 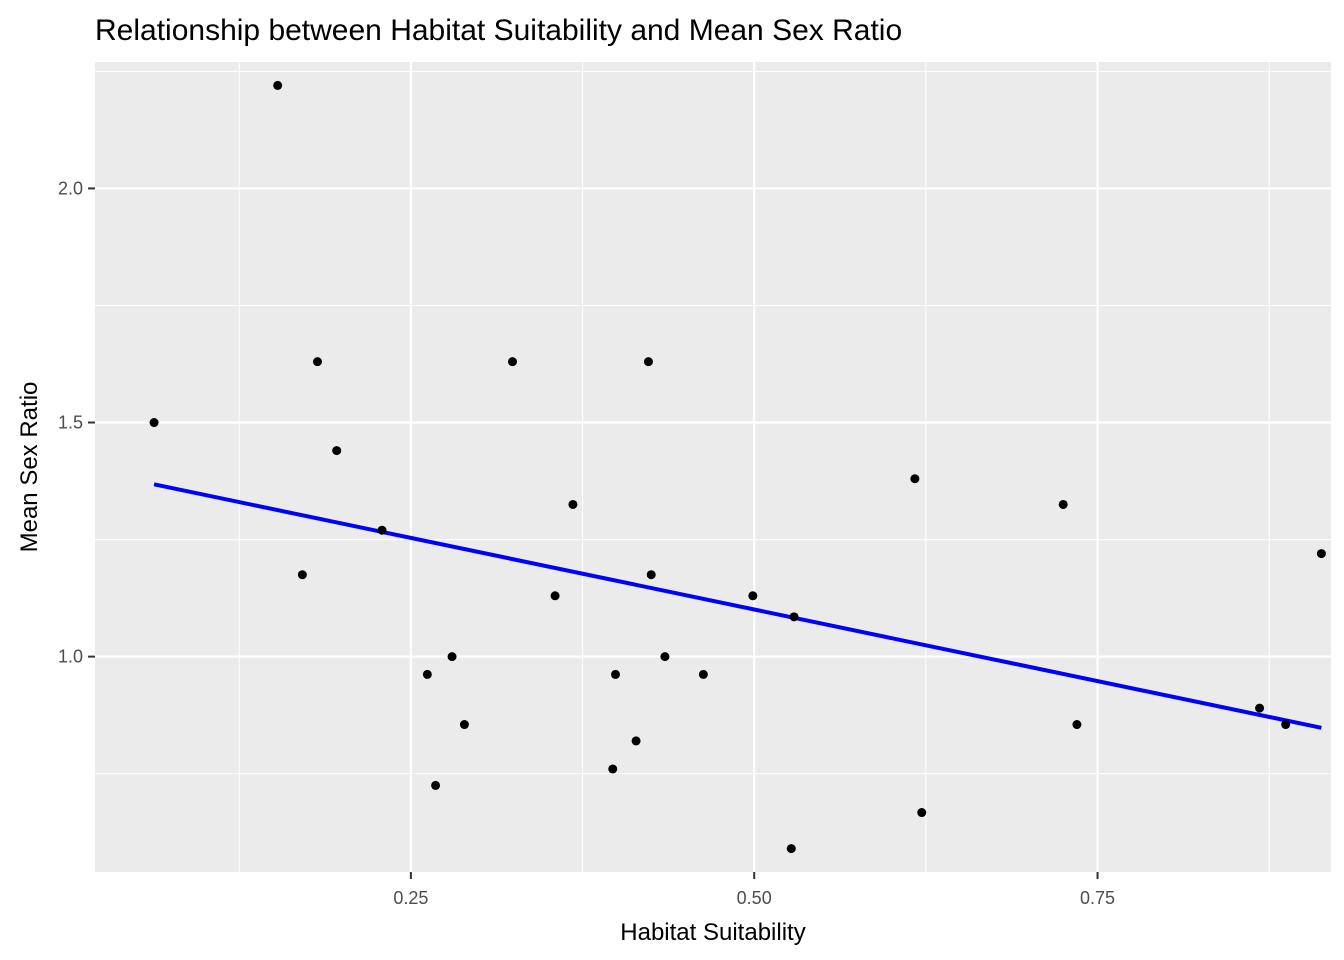 I want to click on x-tick-label: 0.75, so click(x=1097, y=898).